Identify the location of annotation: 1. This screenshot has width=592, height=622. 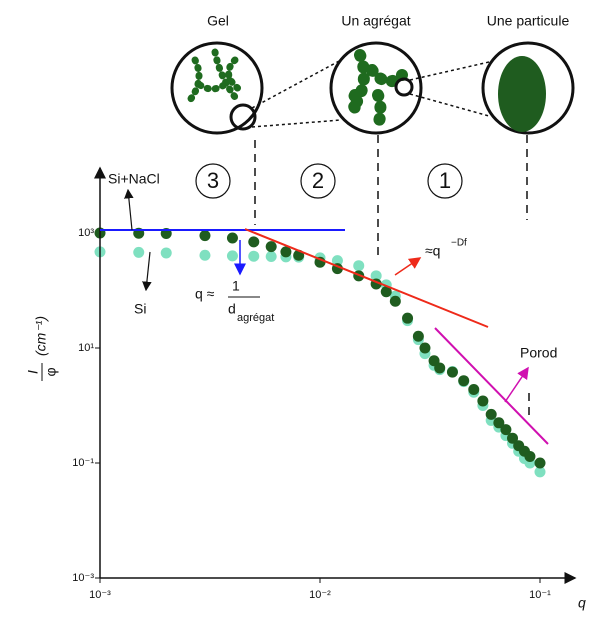
(236, 286).